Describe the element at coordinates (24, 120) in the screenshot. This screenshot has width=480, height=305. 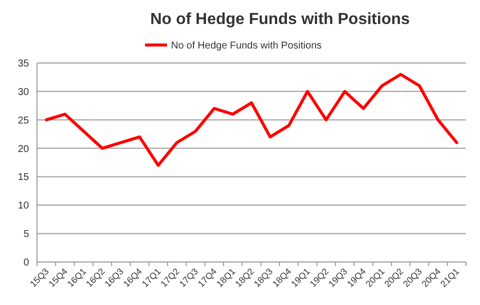
I see `y-tick-label: 25` at that location.